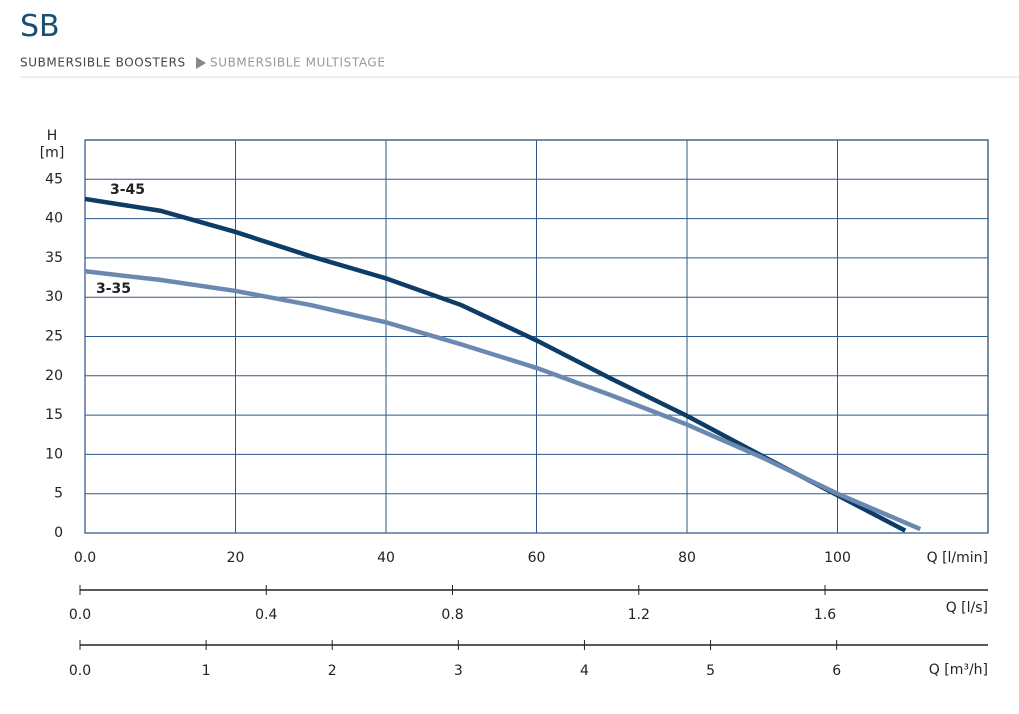 Image resolution: width=1019 pixels, height=714 pixels. Describe the element at coordinates (236, 558) in the screenshot. I see `x-tick-label: 20` at that location.